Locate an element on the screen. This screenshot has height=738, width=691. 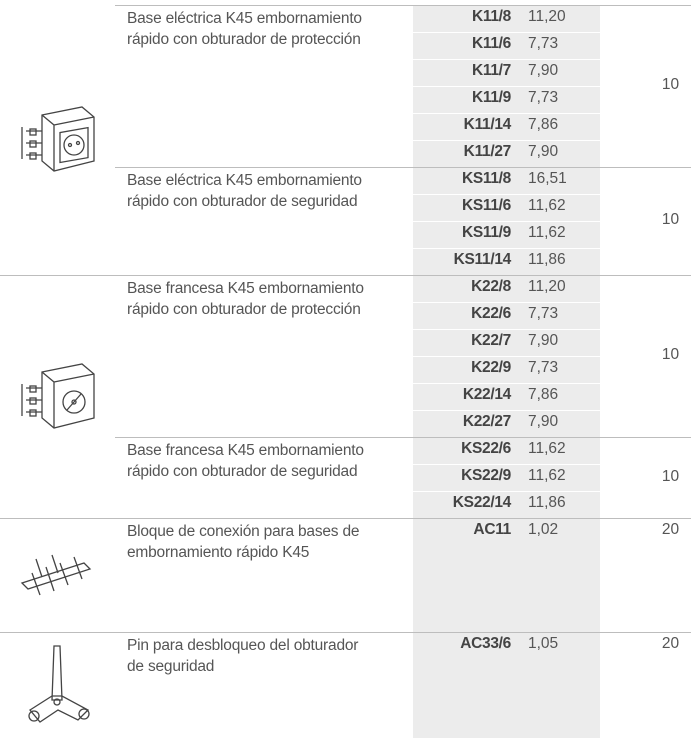
description-line: de seguridad is located at coordinates (171, 666).